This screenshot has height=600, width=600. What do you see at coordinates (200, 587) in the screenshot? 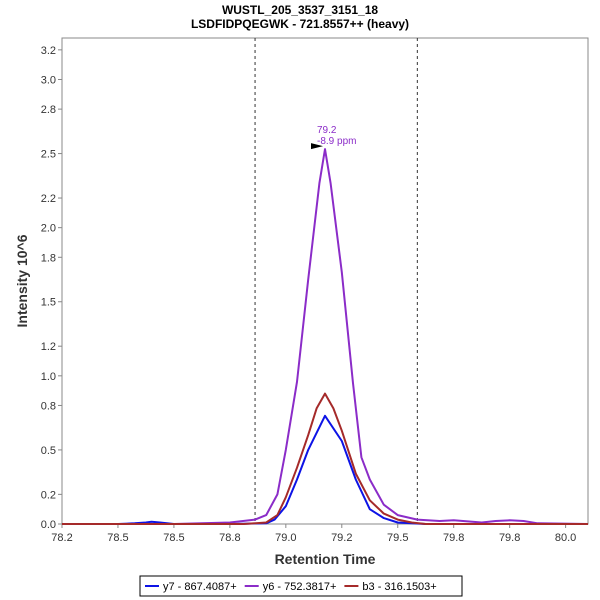
I see `legend-entry: y7 - 867.4087+` at bounding box center [200, 587].